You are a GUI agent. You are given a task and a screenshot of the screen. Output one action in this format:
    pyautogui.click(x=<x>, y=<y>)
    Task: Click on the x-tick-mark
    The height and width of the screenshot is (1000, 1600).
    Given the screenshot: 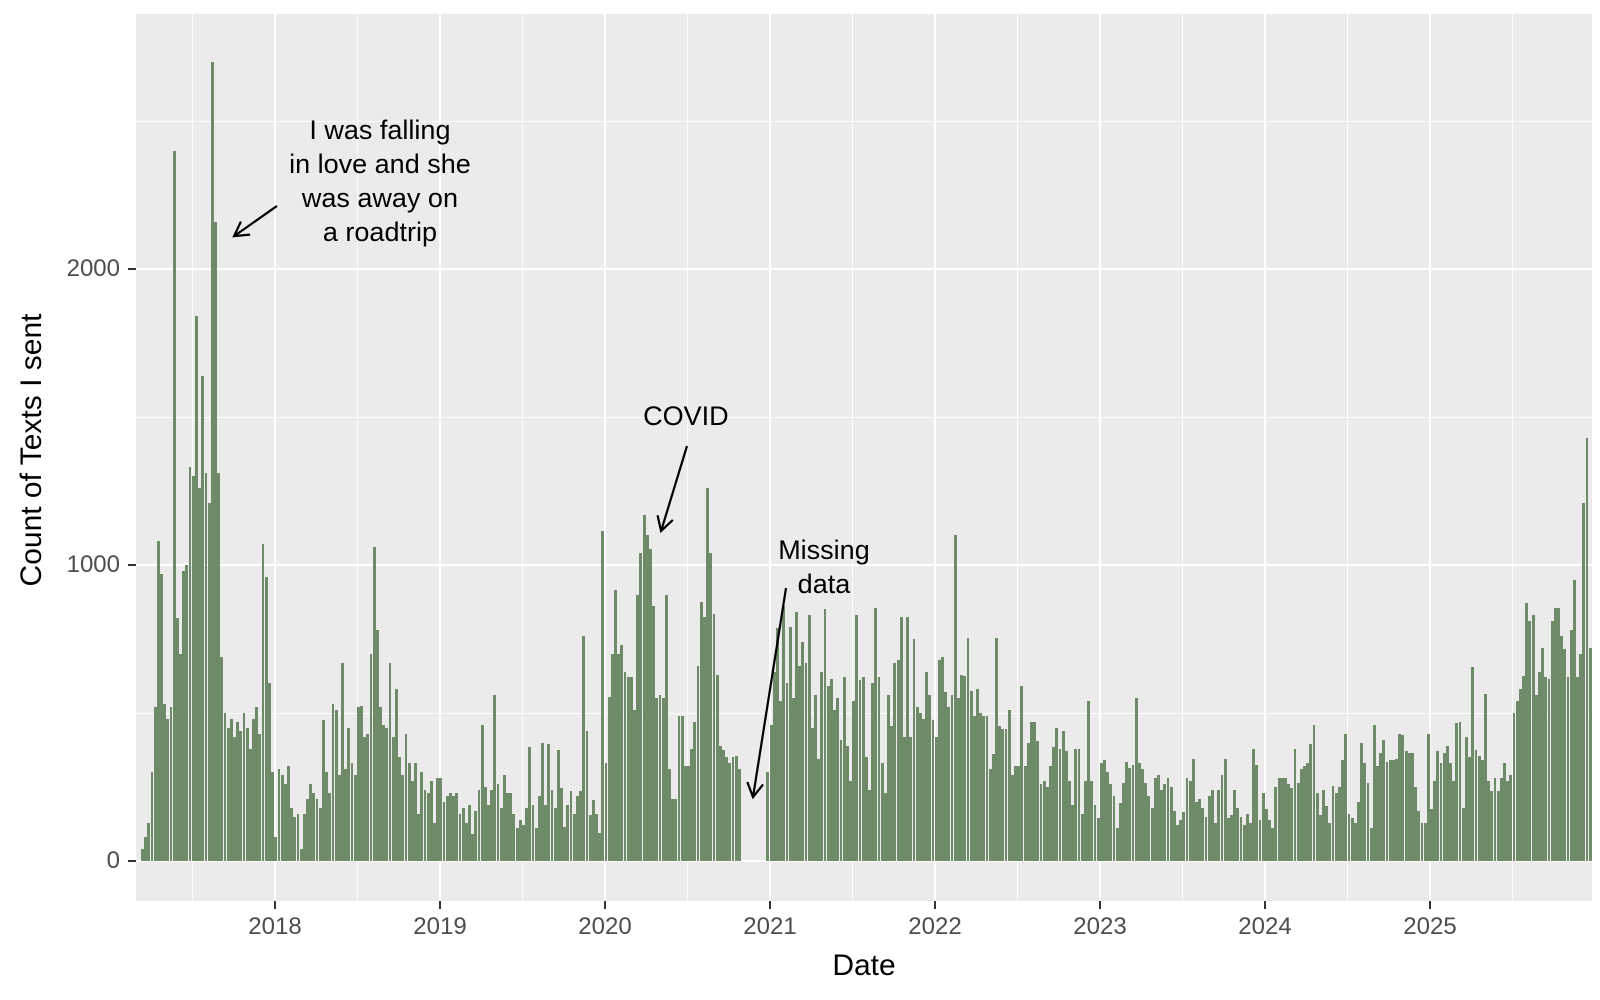 What is the action you would take?
    pyautogui.click(x=1265, y=905)
    